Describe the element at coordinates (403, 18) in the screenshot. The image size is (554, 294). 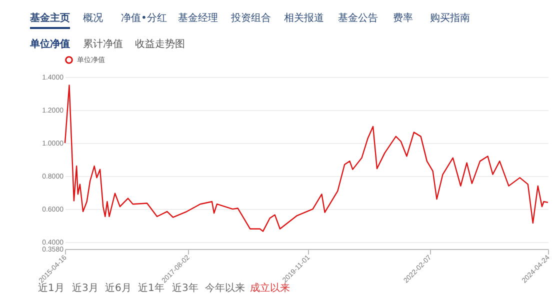
I see `text: 费率` at that location.